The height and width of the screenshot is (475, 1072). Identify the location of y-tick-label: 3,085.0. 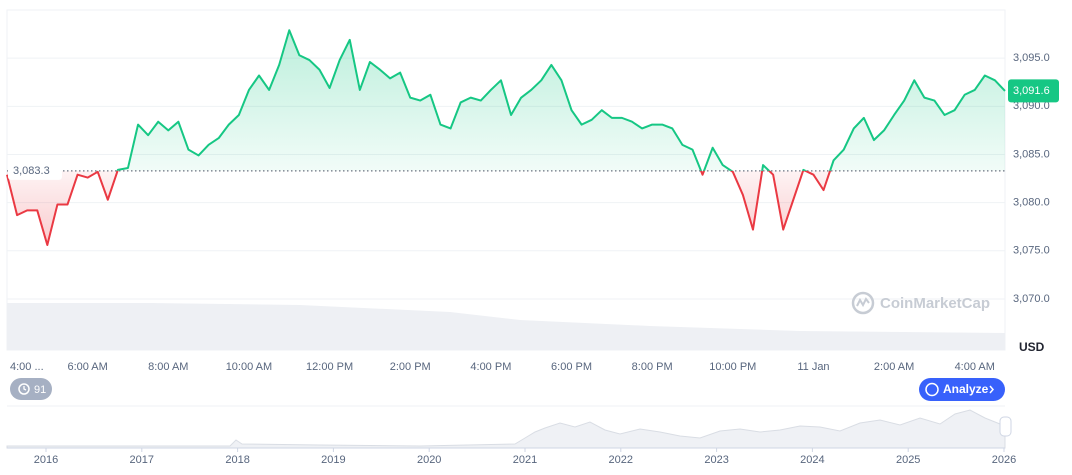
(1031, 154).